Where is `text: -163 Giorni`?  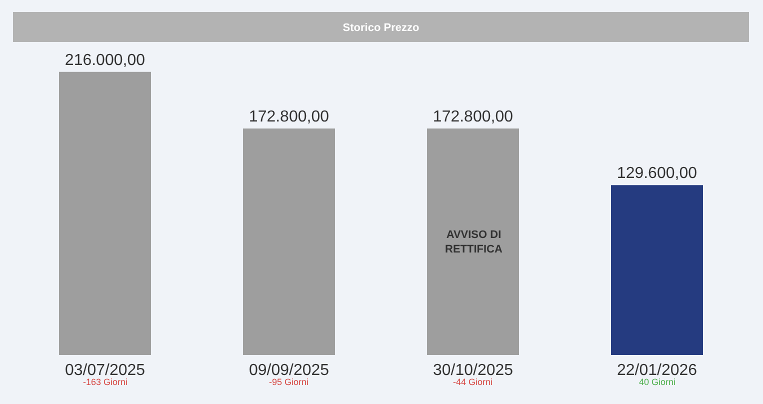
text: -163 Giorni is located at coordinates (105, 382).